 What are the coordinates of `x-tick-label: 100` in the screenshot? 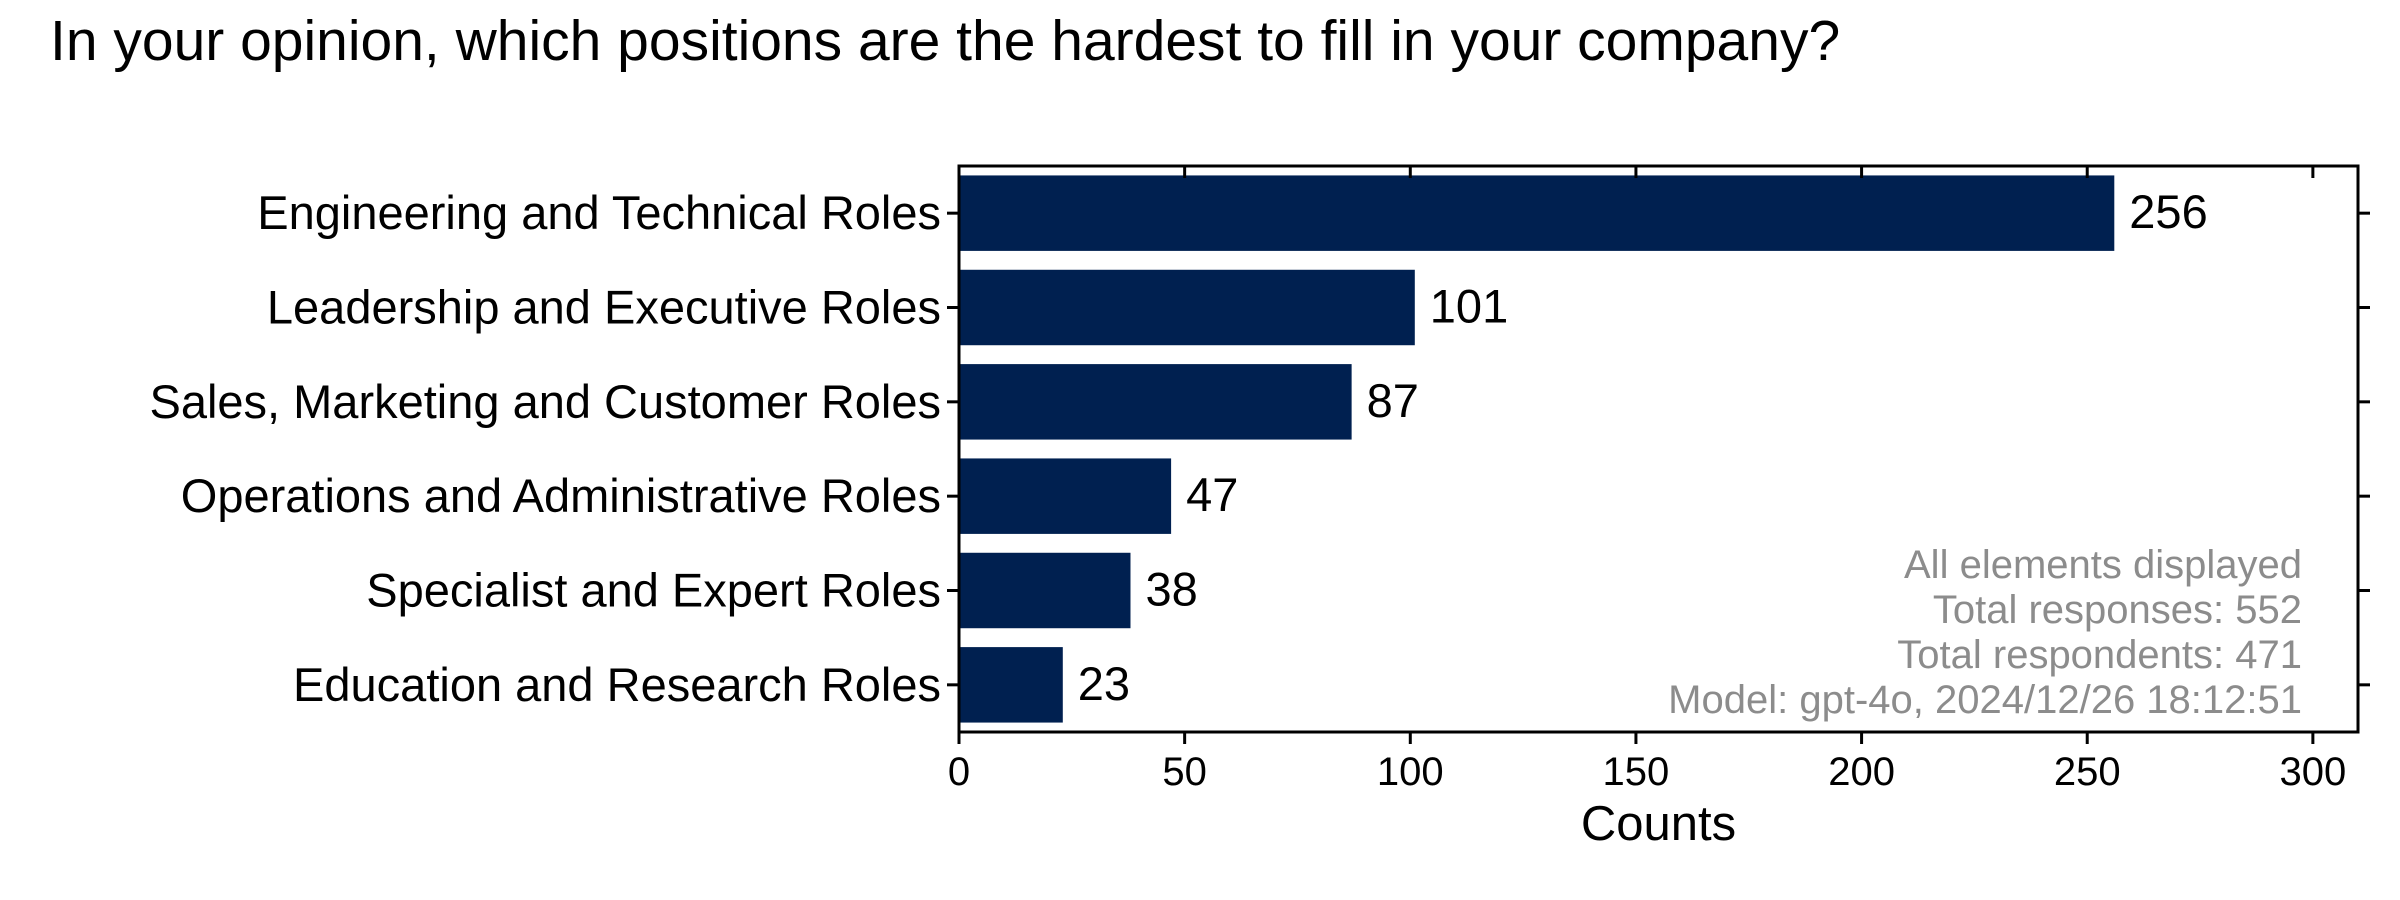 It's located at (1410, 772).